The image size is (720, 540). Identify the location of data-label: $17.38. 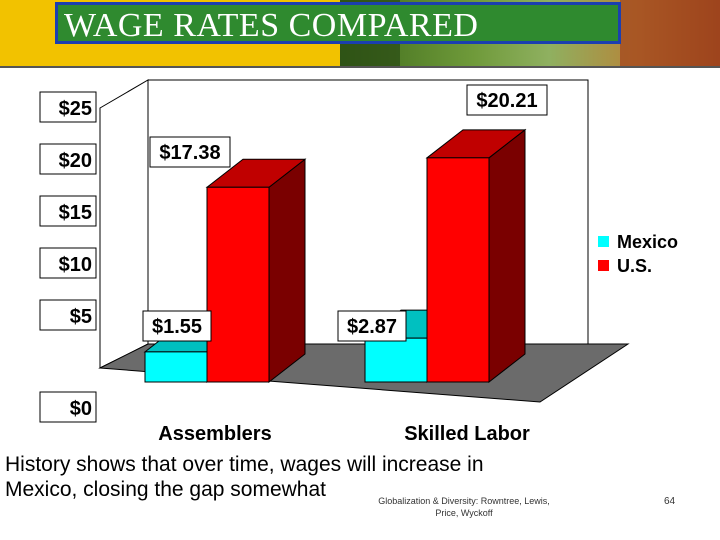
(189, 153).